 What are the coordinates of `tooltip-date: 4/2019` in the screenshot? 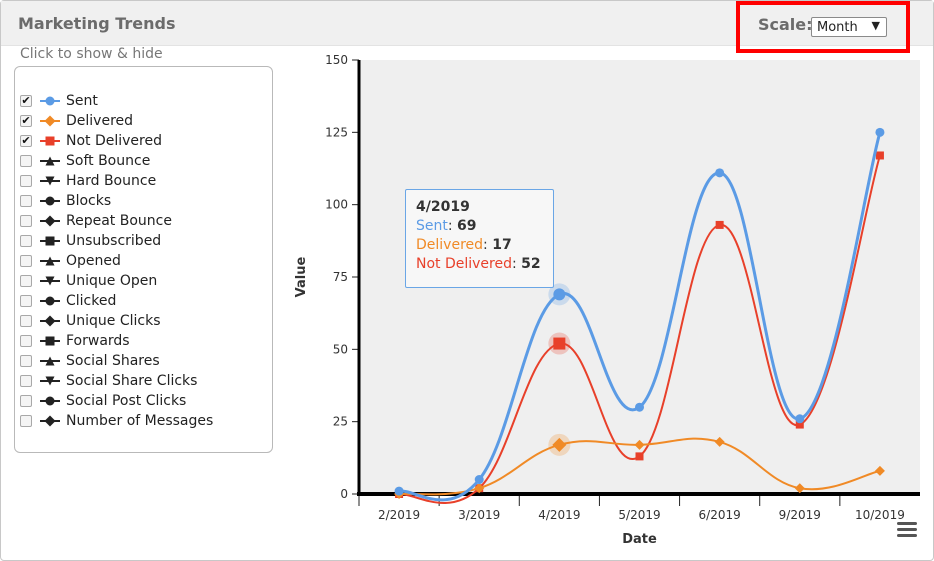 It's located at (443, 207).